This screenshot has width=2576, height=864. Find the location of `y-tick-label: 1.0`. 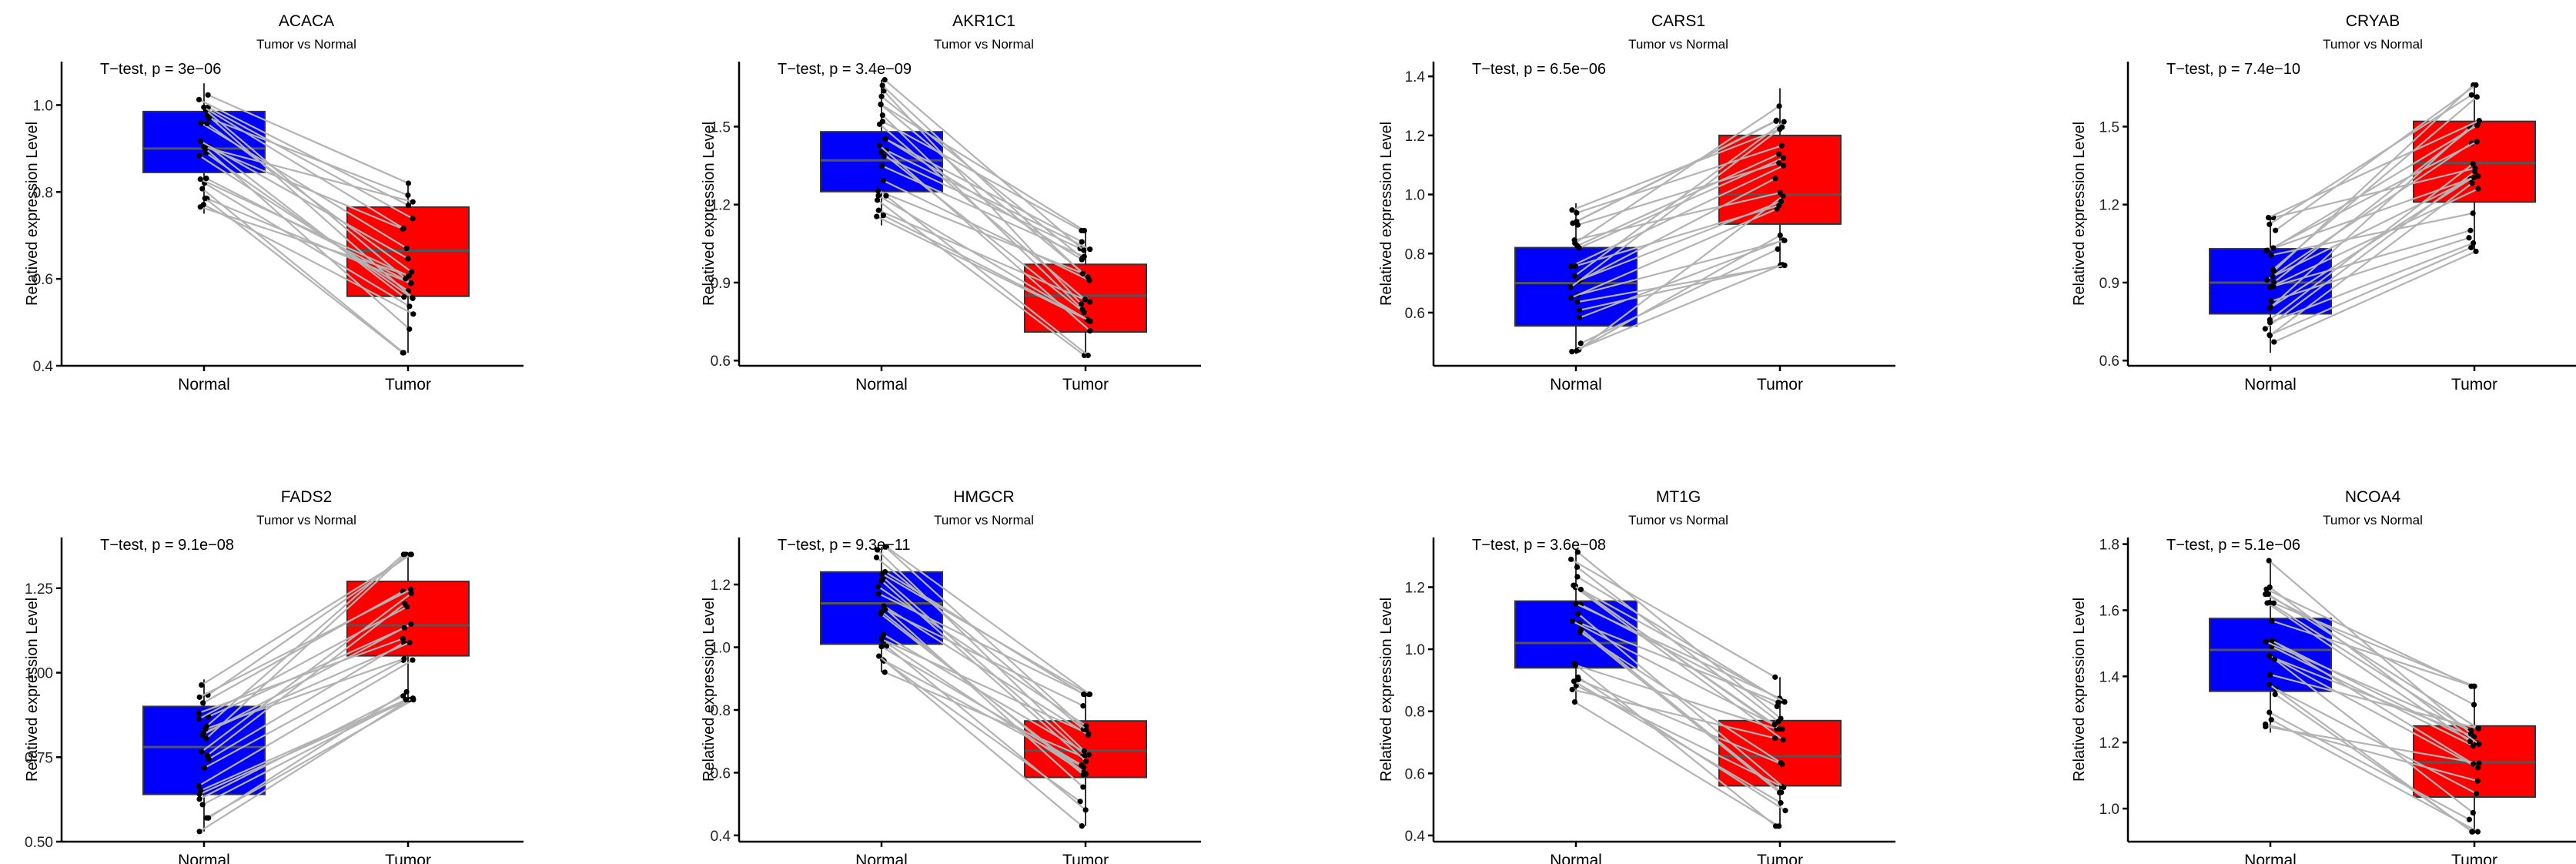

y-tick-label: 1.0 is located at coordinates (1415, 196).